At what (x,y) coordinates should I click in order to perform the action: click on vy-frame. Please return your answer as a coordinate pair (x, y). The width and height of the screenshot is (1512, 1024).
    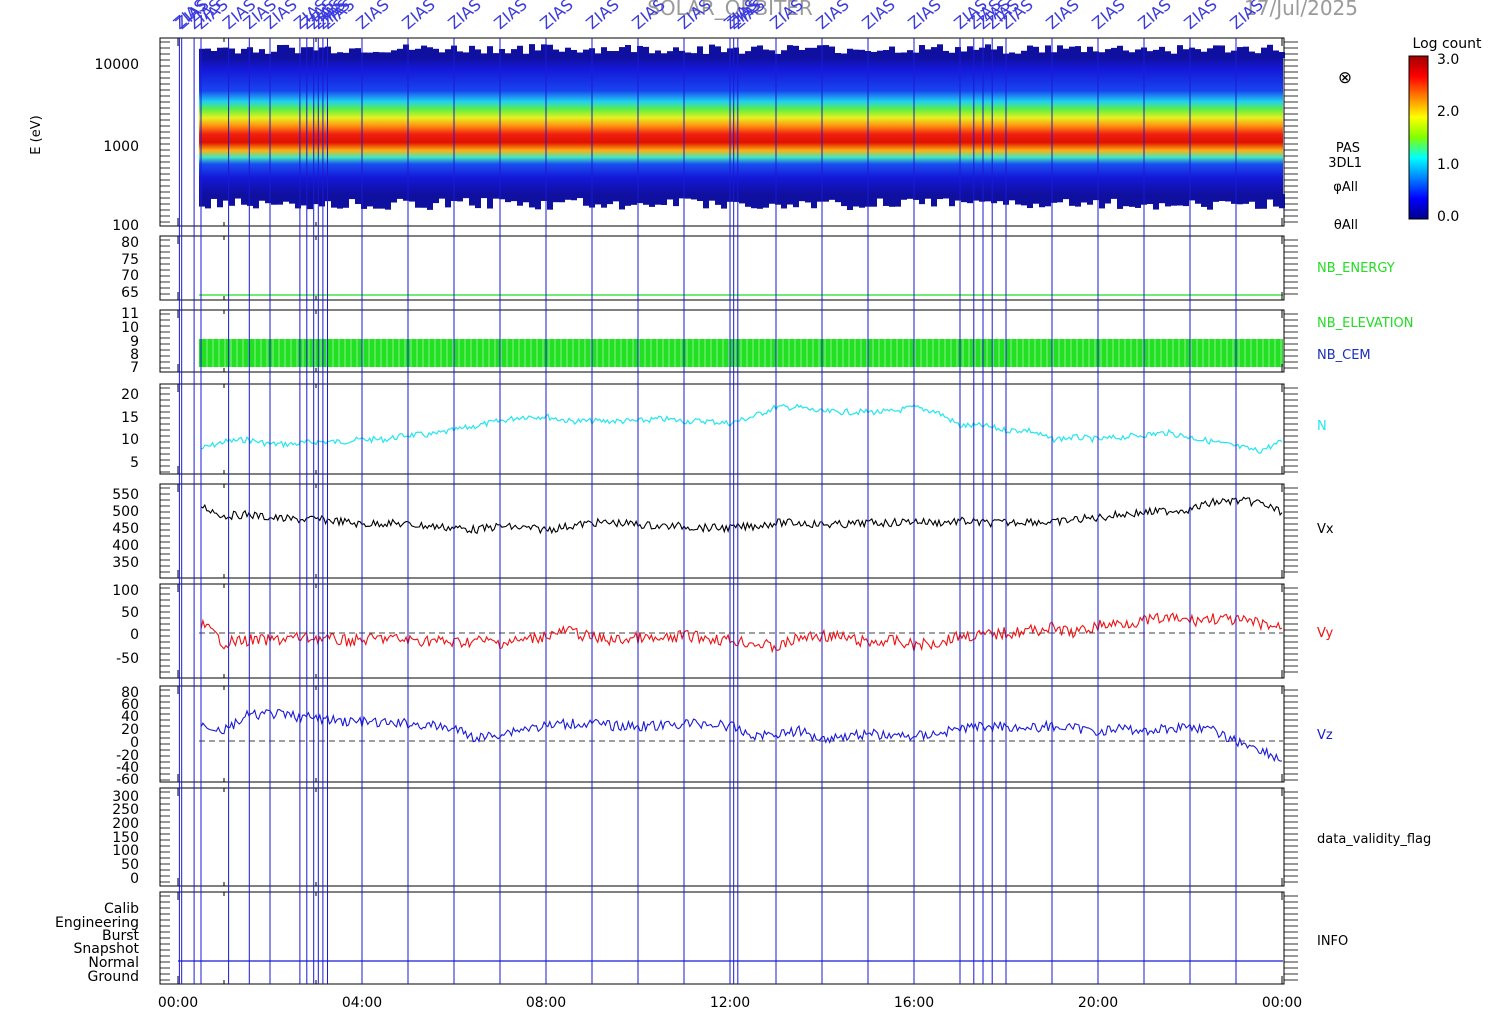
    Looking at the image, I should click on (722, 631).